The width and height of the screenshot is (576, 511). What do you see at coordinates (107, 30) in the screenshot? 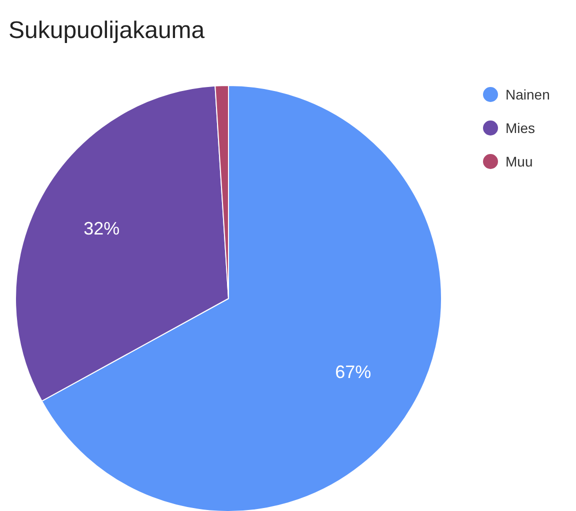
I see `chart-title: Sukupuolijakauma` at bounding box center [107, 30].